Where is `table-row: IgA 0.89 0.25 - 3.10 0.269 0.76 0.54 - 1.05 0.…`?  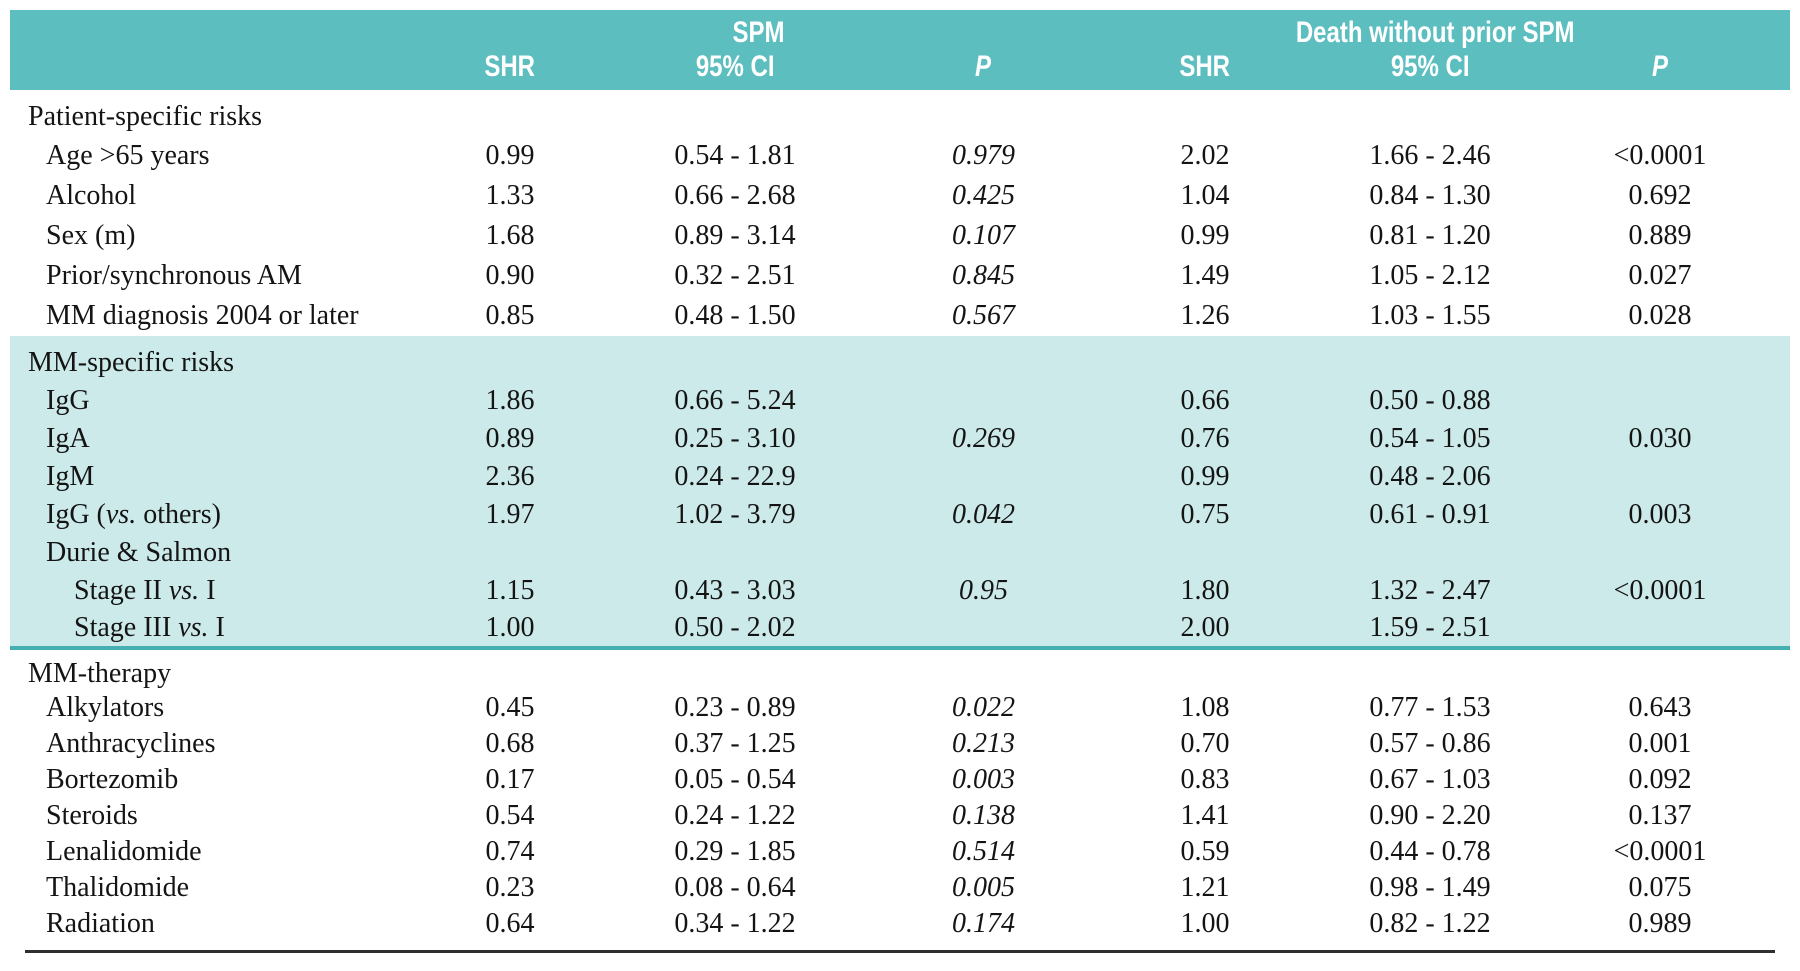 table-row: IgA 0.89 0.25 - 3.10 0.269 0.76 0.54 - 1.05 0.… is located at coordinates (900, 439).